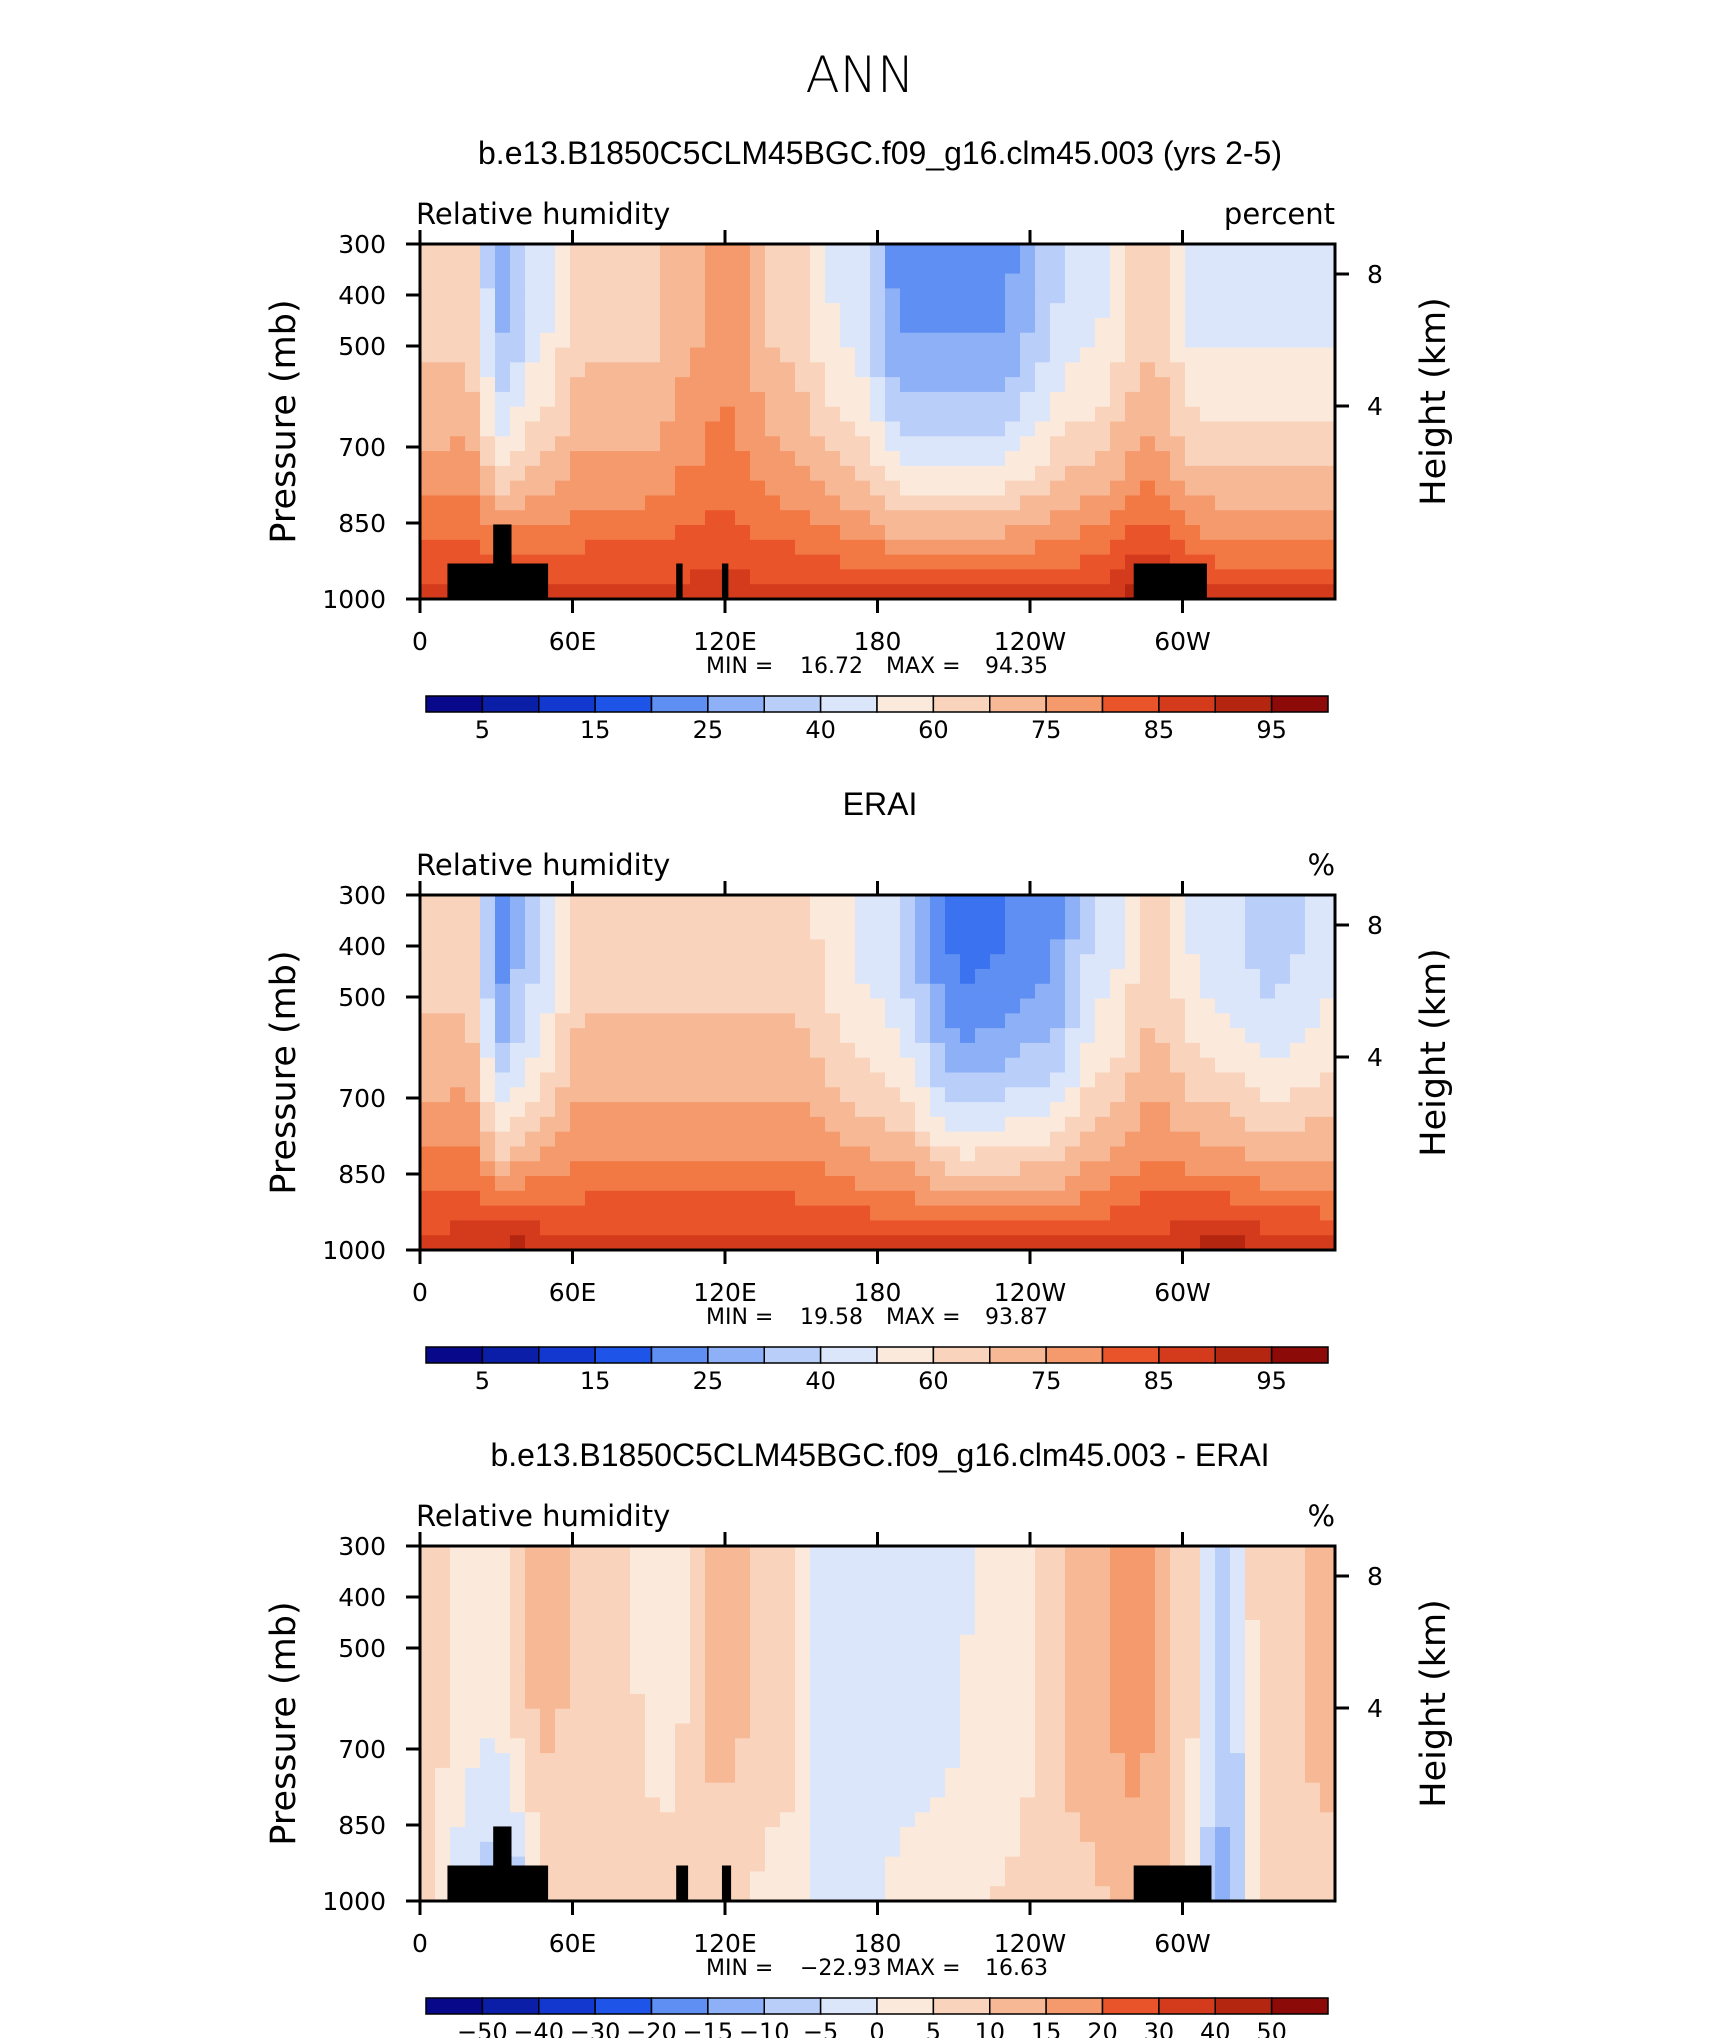  What do you see at coordinates (840, 1968) in the screenshot?
I see `min-value: −22.93` at bounding box center [840, 1968].